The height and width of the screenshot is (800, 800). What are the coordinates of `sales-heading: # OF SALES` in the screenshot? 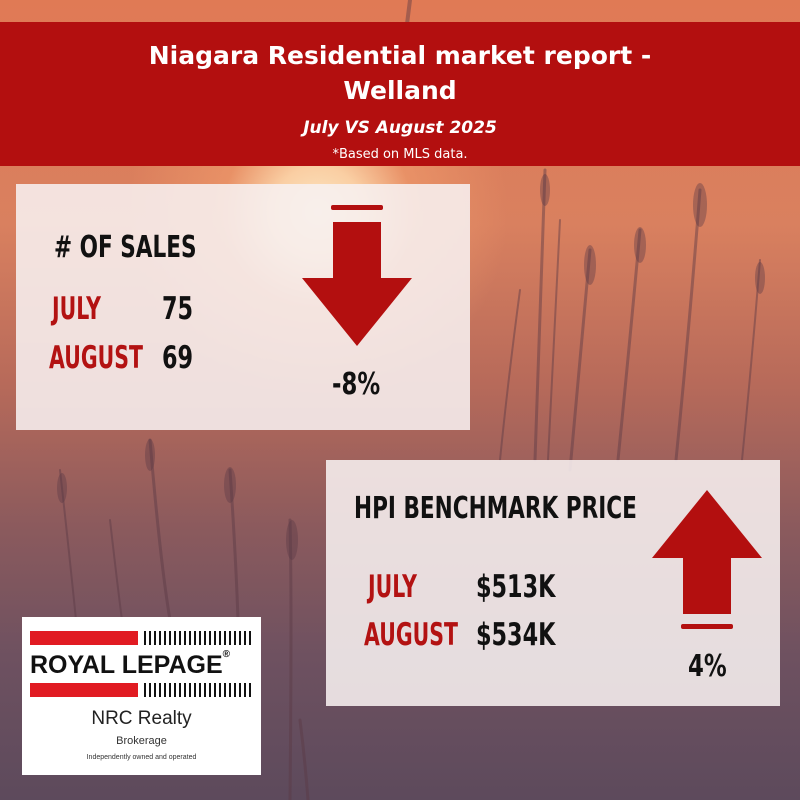 It's located at (125, 247).